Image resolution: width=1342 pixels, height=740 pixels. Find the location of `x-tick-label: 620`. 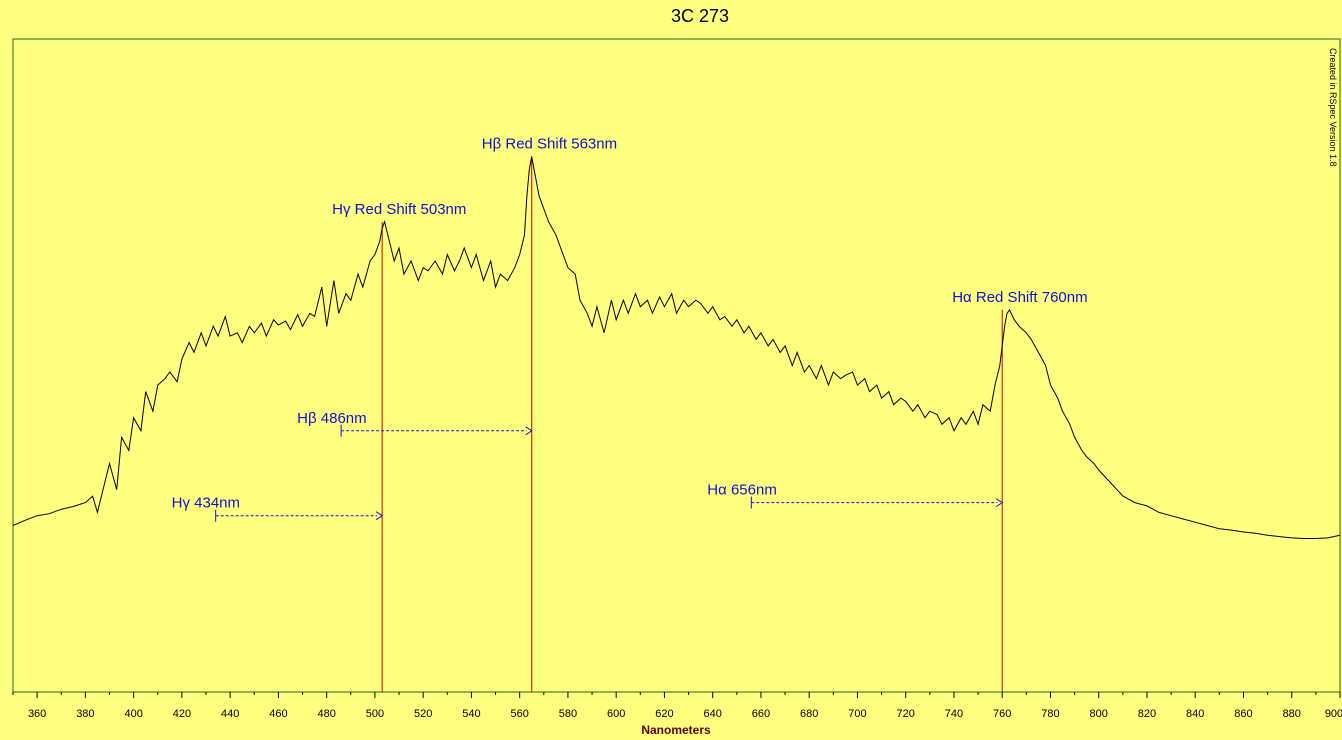

x-tick-label: 620 is located at coordinates (664, 714).